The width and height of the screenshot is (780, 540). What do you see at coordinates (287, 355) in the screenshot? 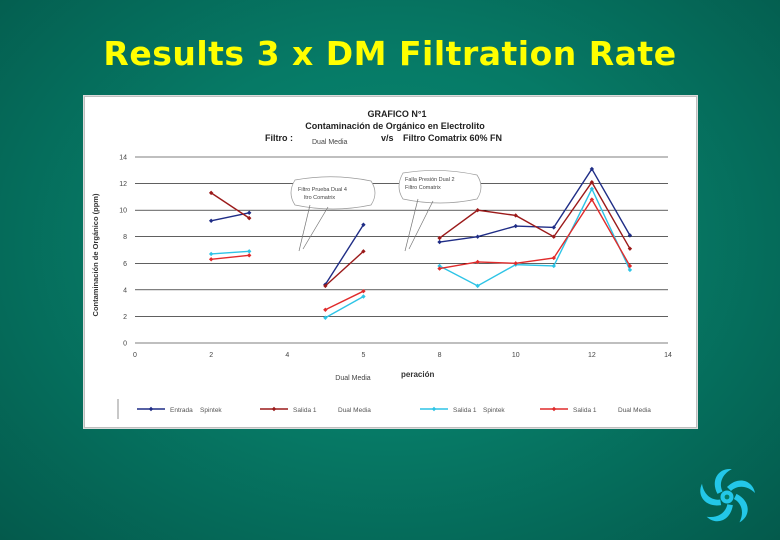
I see `x-tick-label: 4` at bounding box center [287, 355].